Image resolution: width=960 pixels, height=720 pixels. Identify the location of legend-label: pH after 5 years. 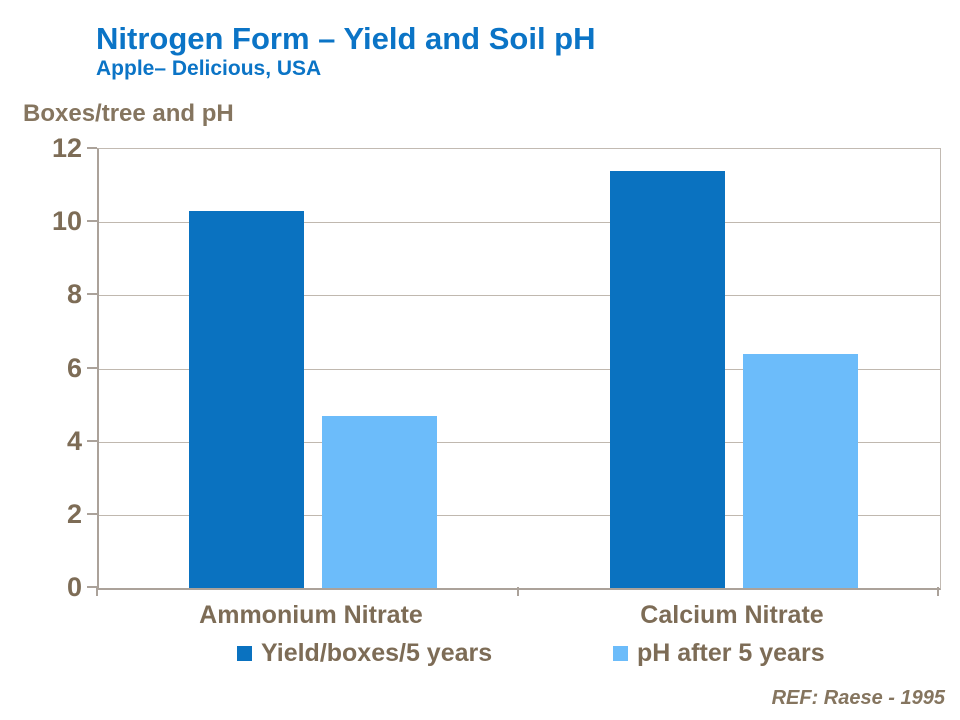
(731, 653).